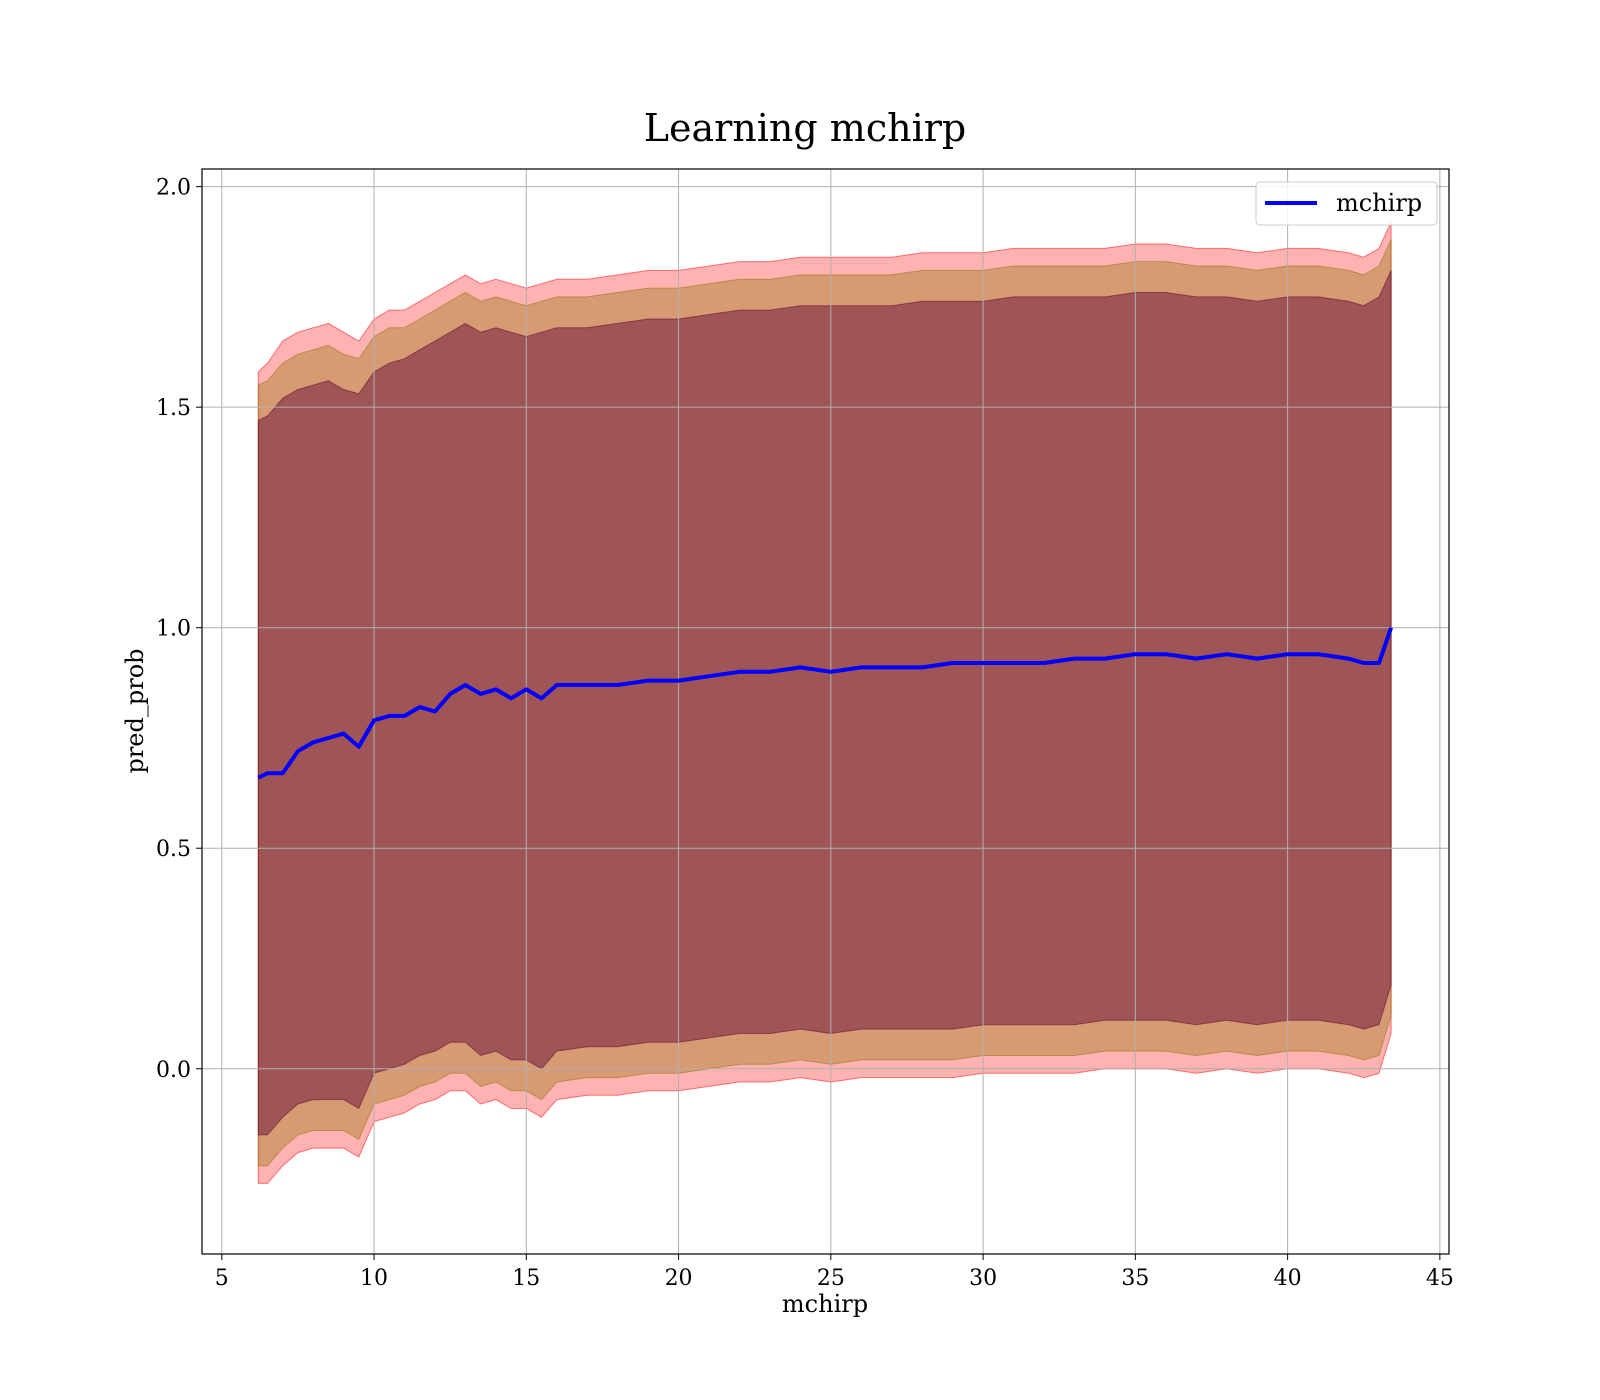  What do you see at coordinates (173, 408) in the screenshot?
I see `y-tick-label: 1.5` at bounding box center [173, 408].